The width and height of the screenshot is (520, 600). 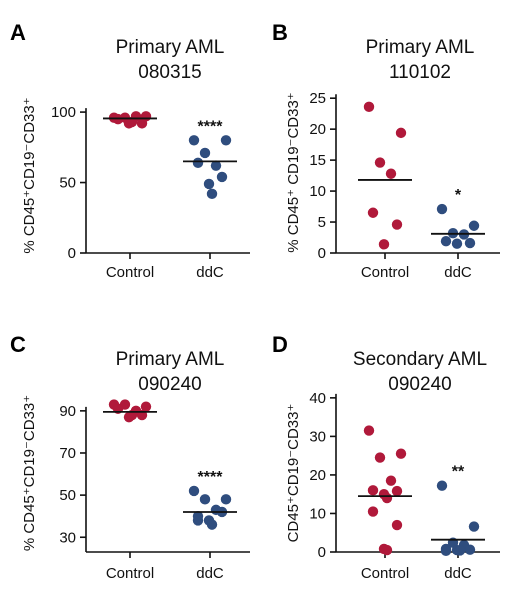 What do you see at coordinates (169, 72) in the screenshot?
I see `panel-subtitle: 080315` at bounding box center [169, 72].